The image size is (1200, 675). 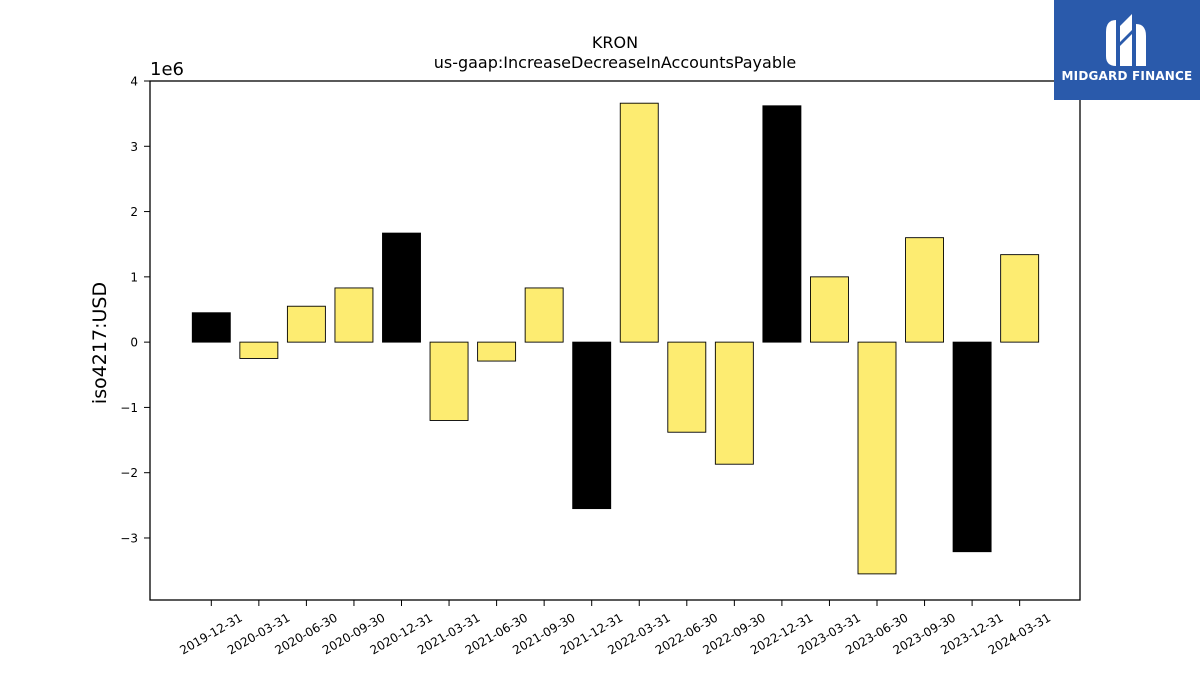 I want to click on y-tick-label: 4, so click(x=134, y=82).